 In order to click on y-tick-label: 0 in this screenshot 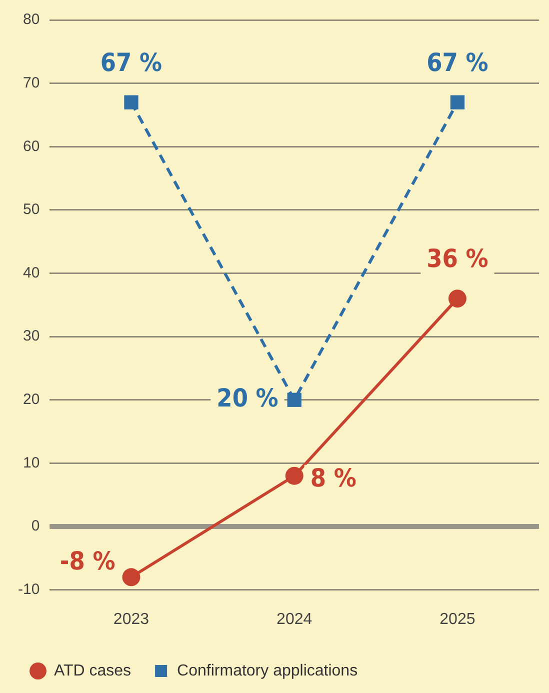, I will do `click(35, 526)`.